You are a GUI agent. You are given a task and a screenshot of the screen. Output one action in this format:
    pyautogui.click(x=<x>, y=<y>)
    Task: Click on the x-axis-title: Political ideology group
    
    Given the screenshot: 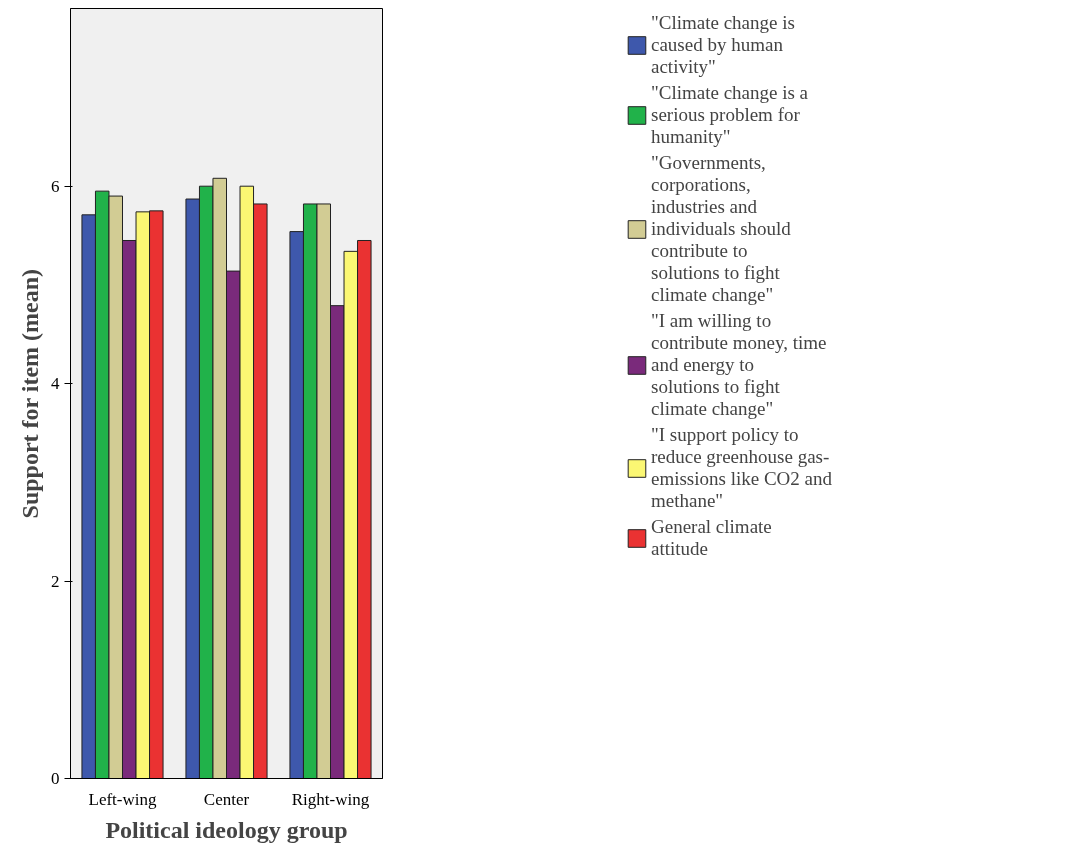 What is the action you would take?
    pyautogui.click(x=226, y=829)
    